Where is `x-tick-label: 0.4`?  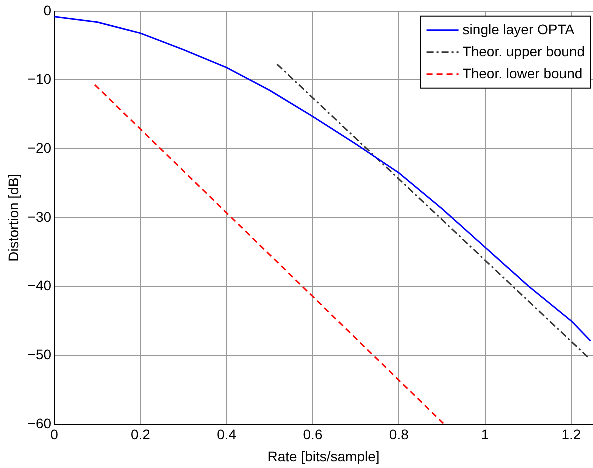 x-tick-label: 0.4 is located at coordinates (227, 434).